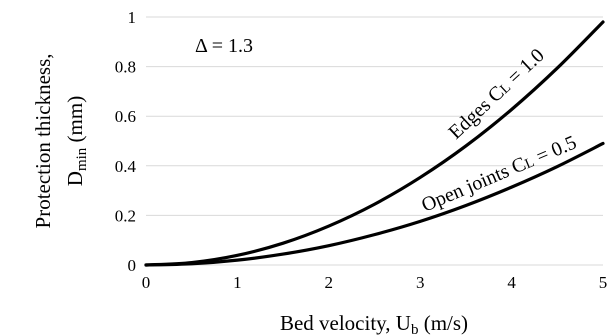  What do you see at coordinates (146, 282) in the screenshot?
I see `x-tick-label: 0` at bounding box center [146, 282].